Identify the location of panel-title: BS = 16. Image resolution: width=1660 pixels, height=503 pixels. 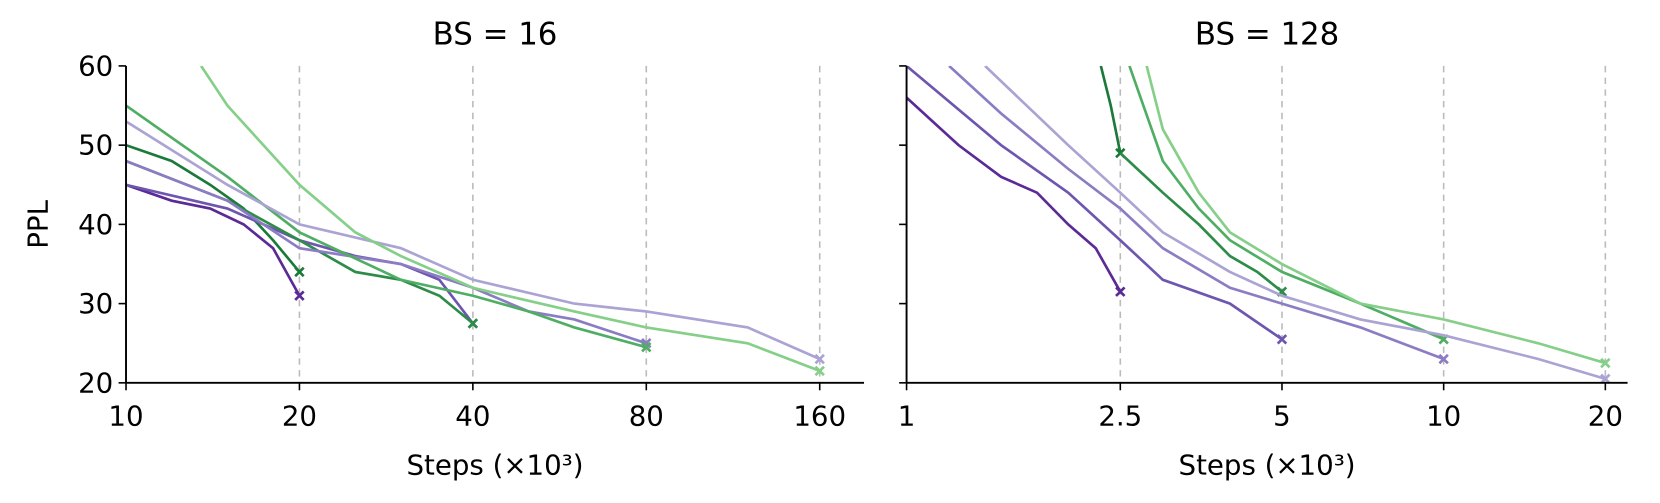
(495, 35).